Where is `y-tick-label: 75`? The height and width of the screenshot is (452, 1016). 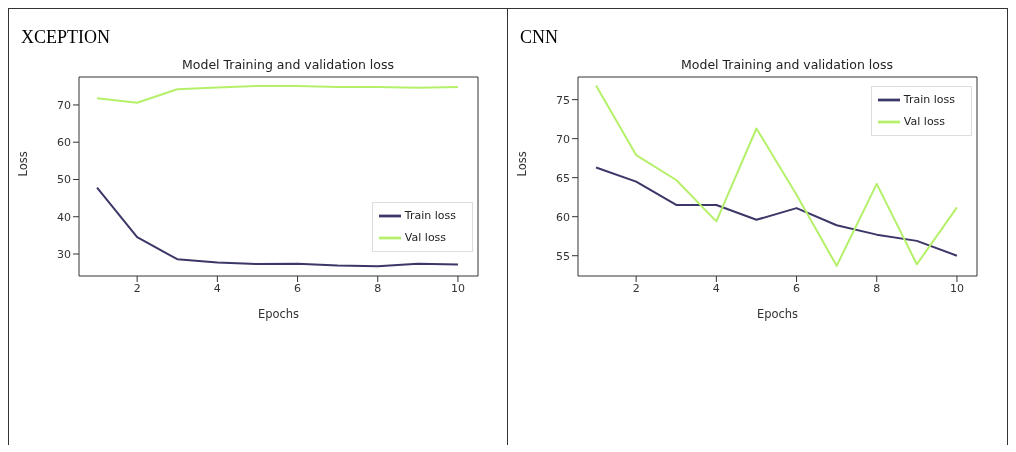 y-tick-label: 75 is located at coordinates (563, 100).